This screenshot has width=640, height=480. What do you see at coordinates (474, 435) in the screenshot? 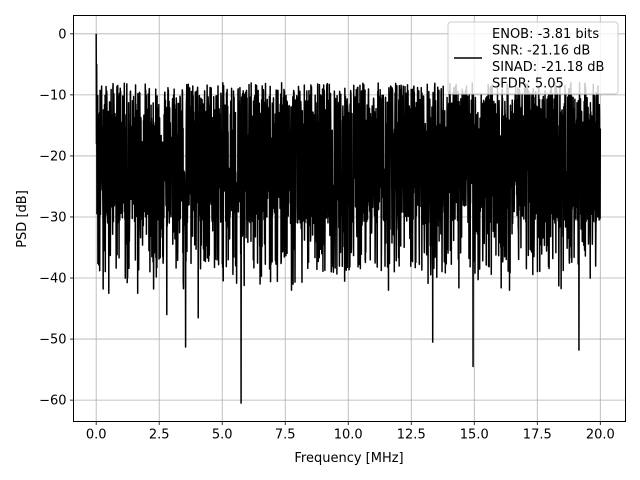
I see `x-tick-label: 15.0` at bounding box center [474, 435].